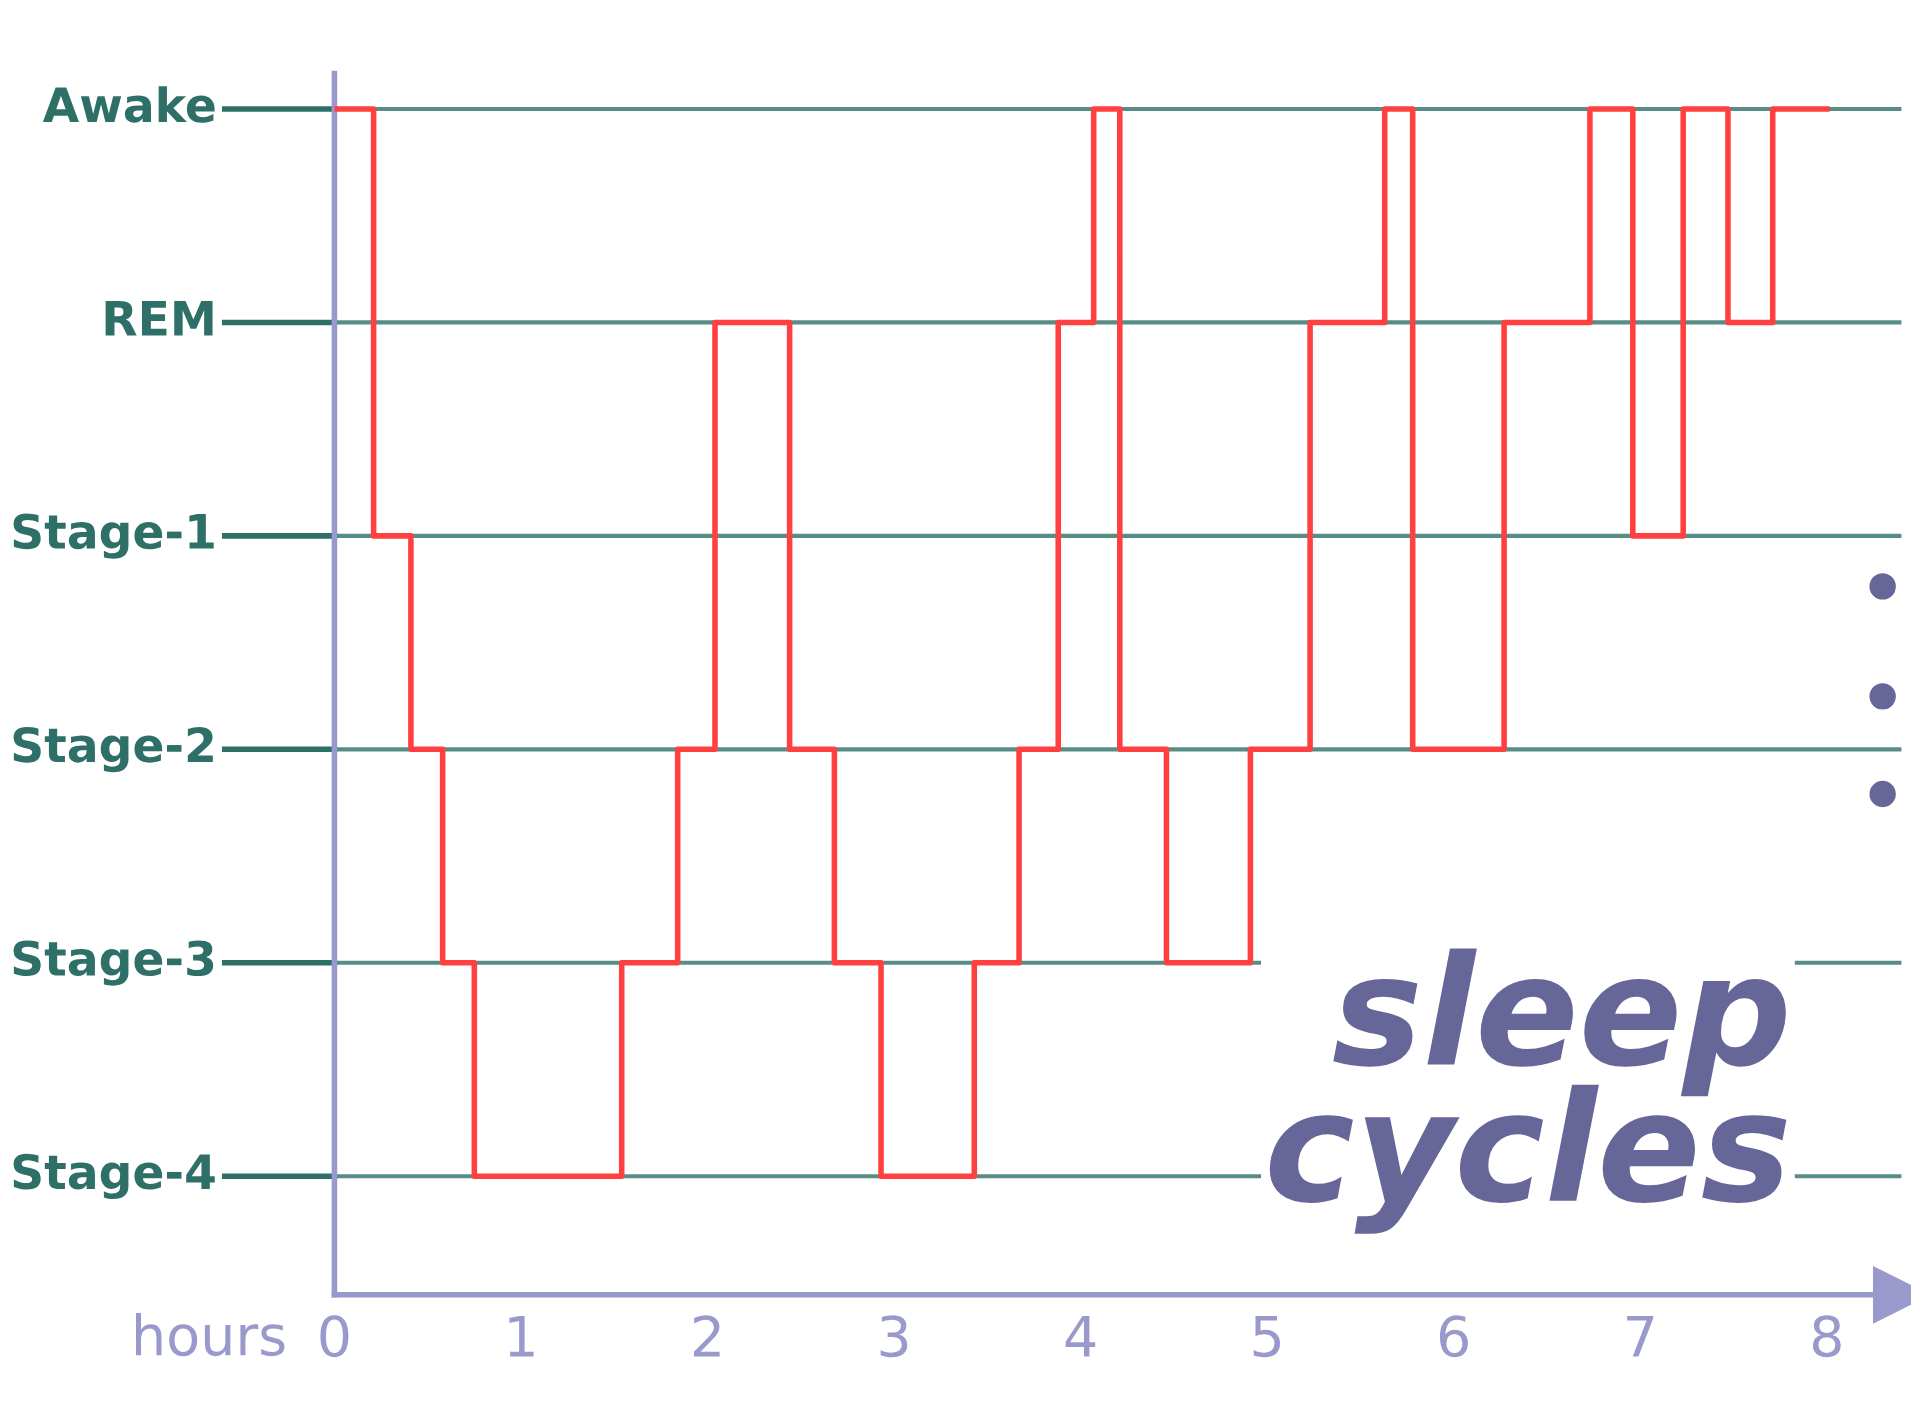 This screenshot has width=1911, height=1412. Describe the element at coordinates (113, 749) in the screenshot. I see `ref-line-label: Stage-2` at that location.